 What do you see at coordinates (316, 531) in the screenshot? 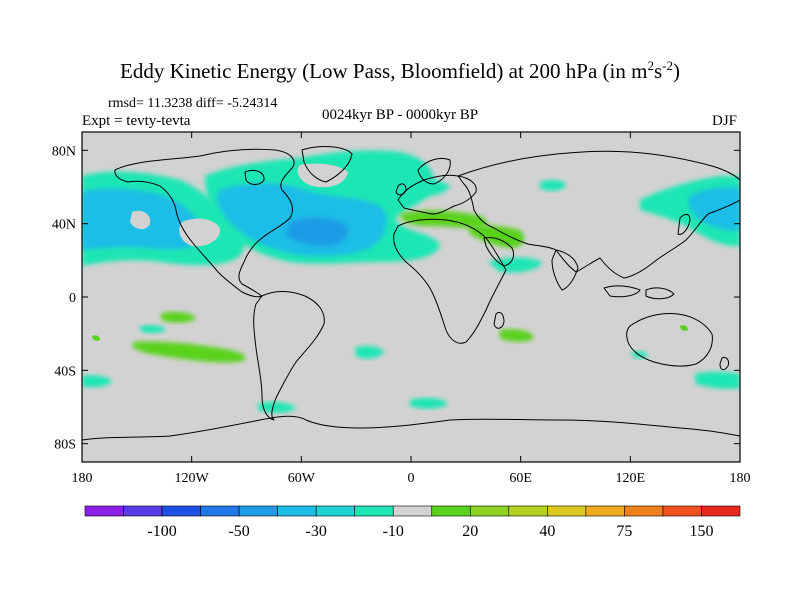
I see `colorbar-label: -30` at bounding box center [316, 531].